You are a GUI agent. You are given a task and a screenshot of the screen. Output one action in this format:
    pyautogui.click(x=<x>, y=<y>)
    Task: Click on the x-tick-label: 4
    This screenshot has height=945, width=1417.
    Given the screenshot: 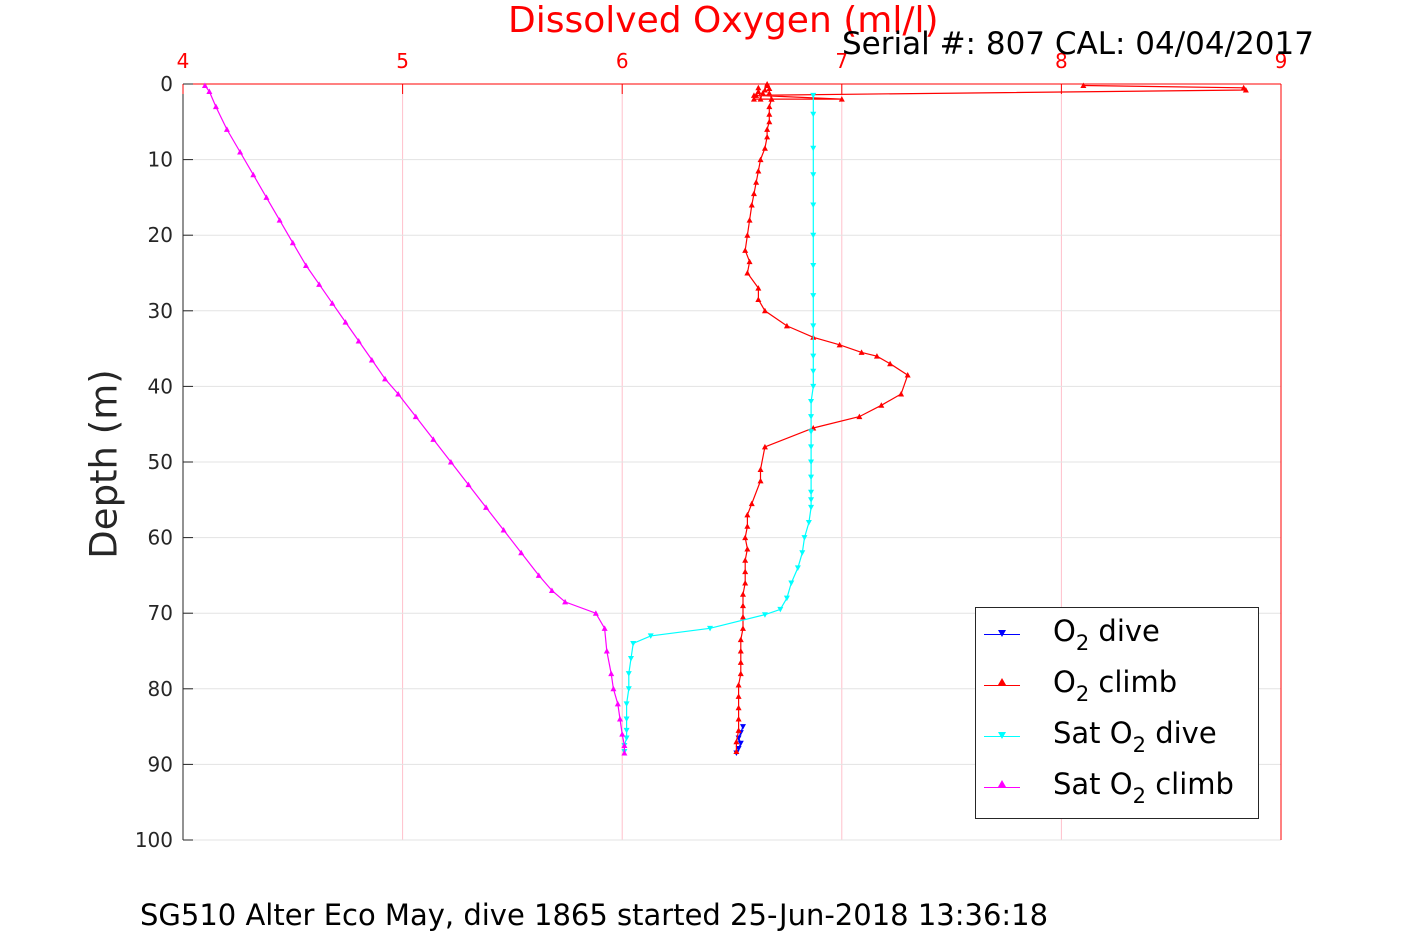 What is the action you would take?
    pyautogui.click(x=183, y=61)
    